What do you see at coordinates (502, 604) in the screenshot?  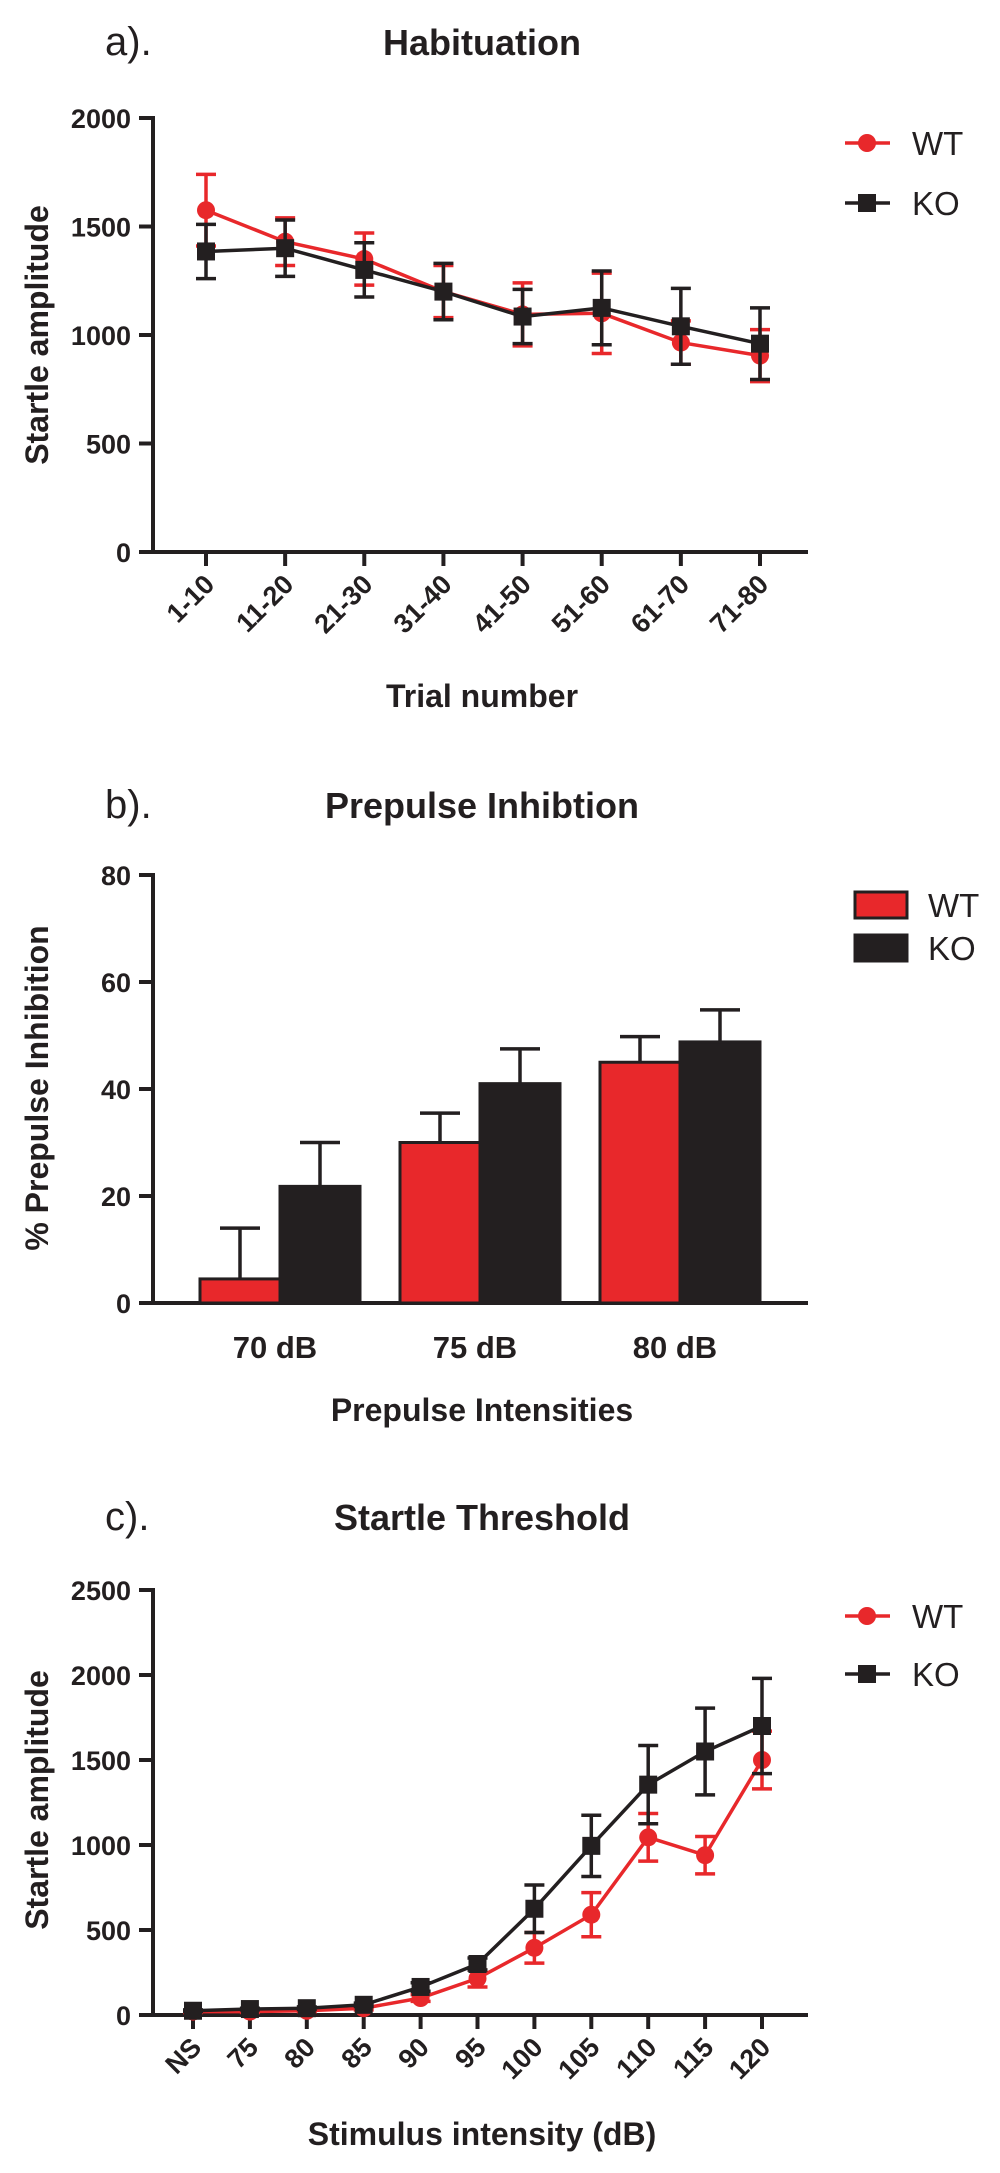 I see `x-tick-label: 41-50` at bounding box center [502, 604].